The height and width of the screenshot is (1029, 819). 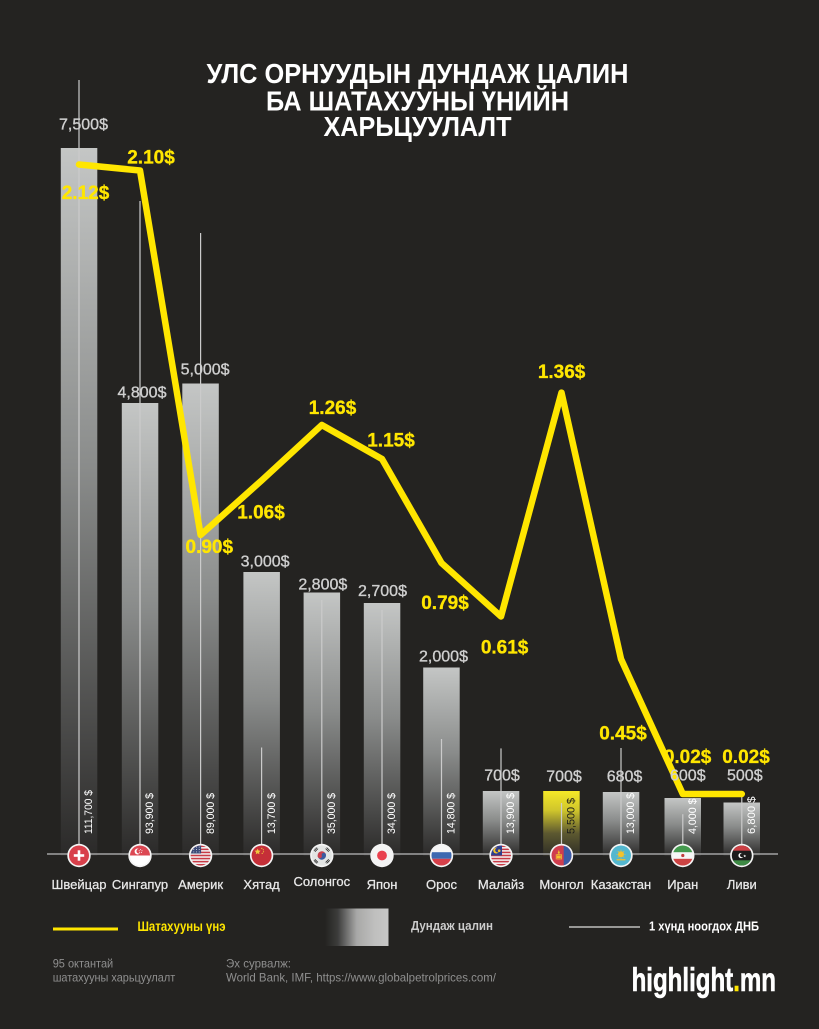 What do you see at coordinates (625, 777) in the screenshot?
I see `svg-text: 680$` at bounding box center [625, 777].